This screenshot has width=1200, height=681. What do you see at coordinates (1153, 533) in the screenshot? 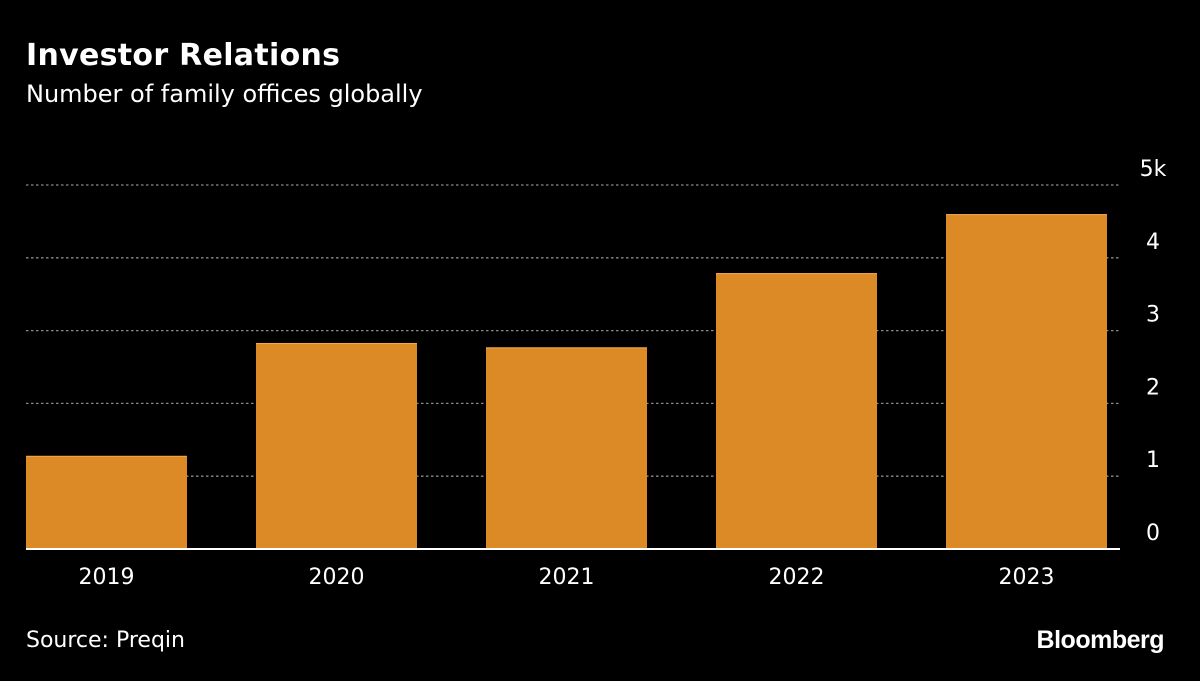
I see `y-tick-label: 0` at bounding box center [1153, 533].